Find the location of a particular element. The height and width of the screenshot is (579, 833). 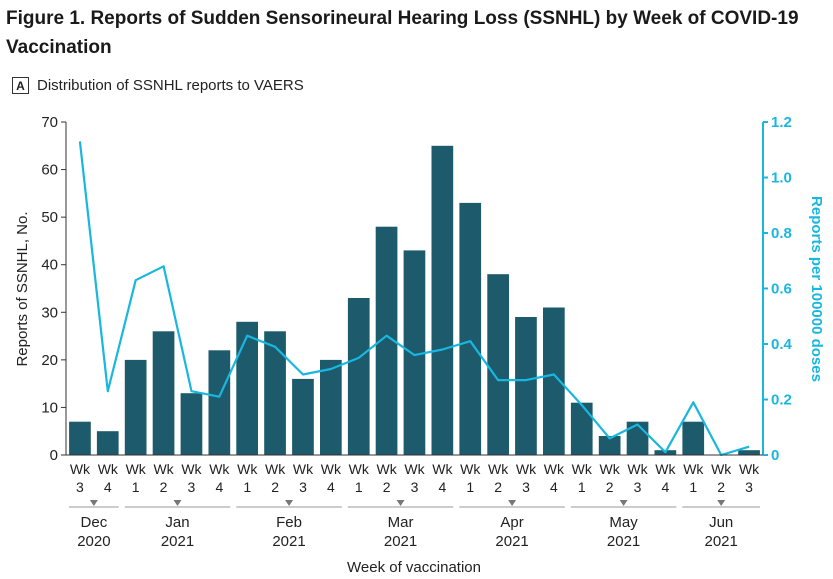

x-tick-num-0: 3 is located at coordinates (80, 487).